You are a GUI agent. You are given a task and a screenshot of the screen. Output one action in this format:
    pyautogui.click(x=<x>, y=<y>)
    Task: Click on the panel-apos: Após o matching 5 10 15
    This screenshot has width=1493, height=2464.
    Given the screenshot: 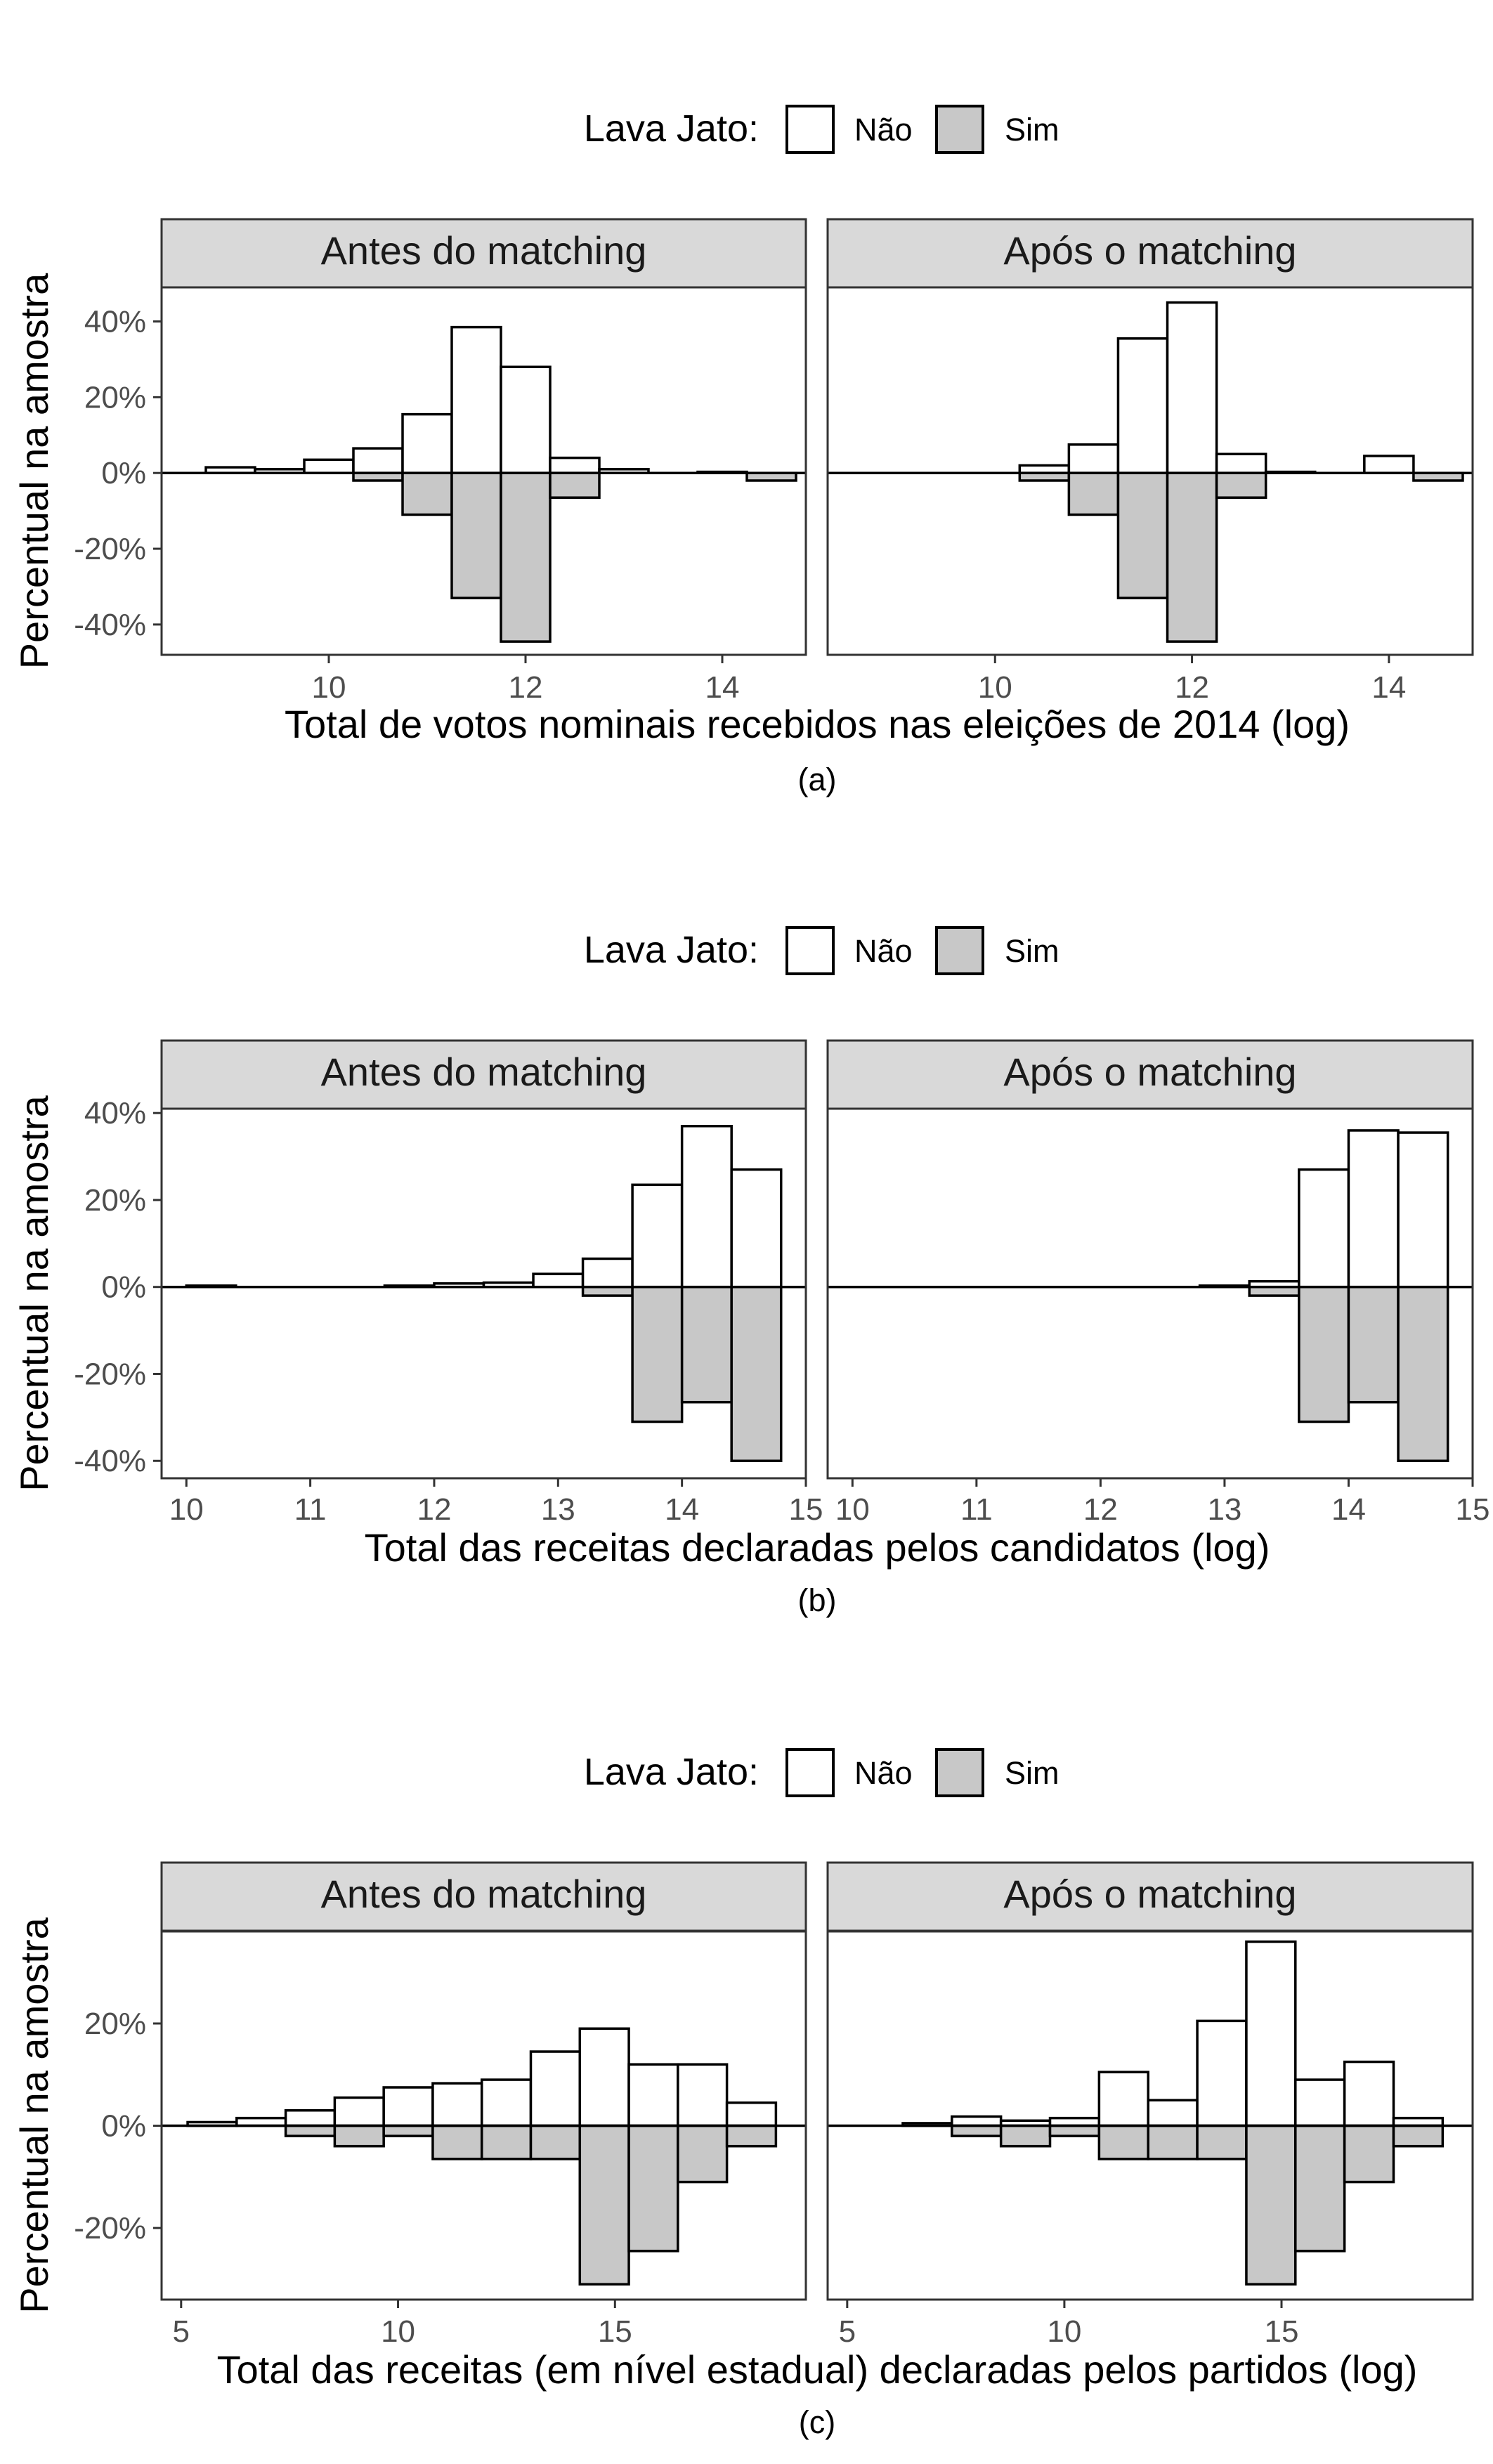 What is the action you would take?
    pyautogui.click(x=1150, y=2105)
    